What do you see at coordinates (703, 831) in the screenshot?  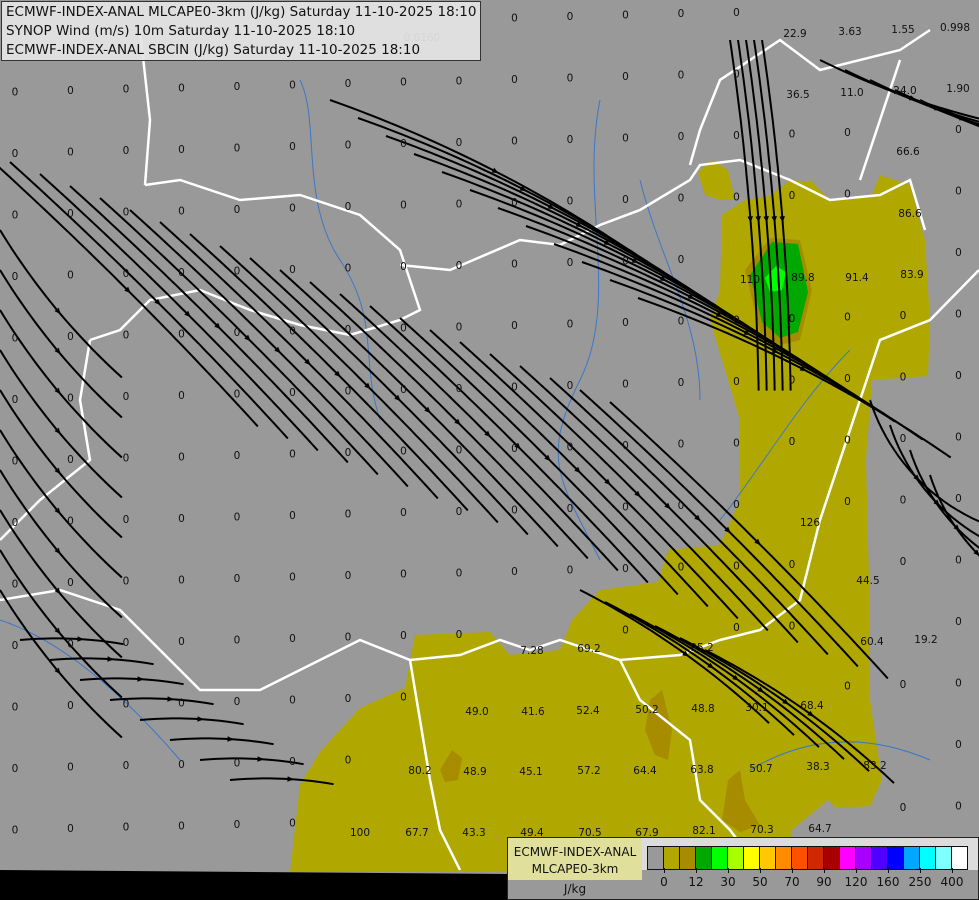 I see `cape-value-label: 82.1` at bounding box center [703, 831].